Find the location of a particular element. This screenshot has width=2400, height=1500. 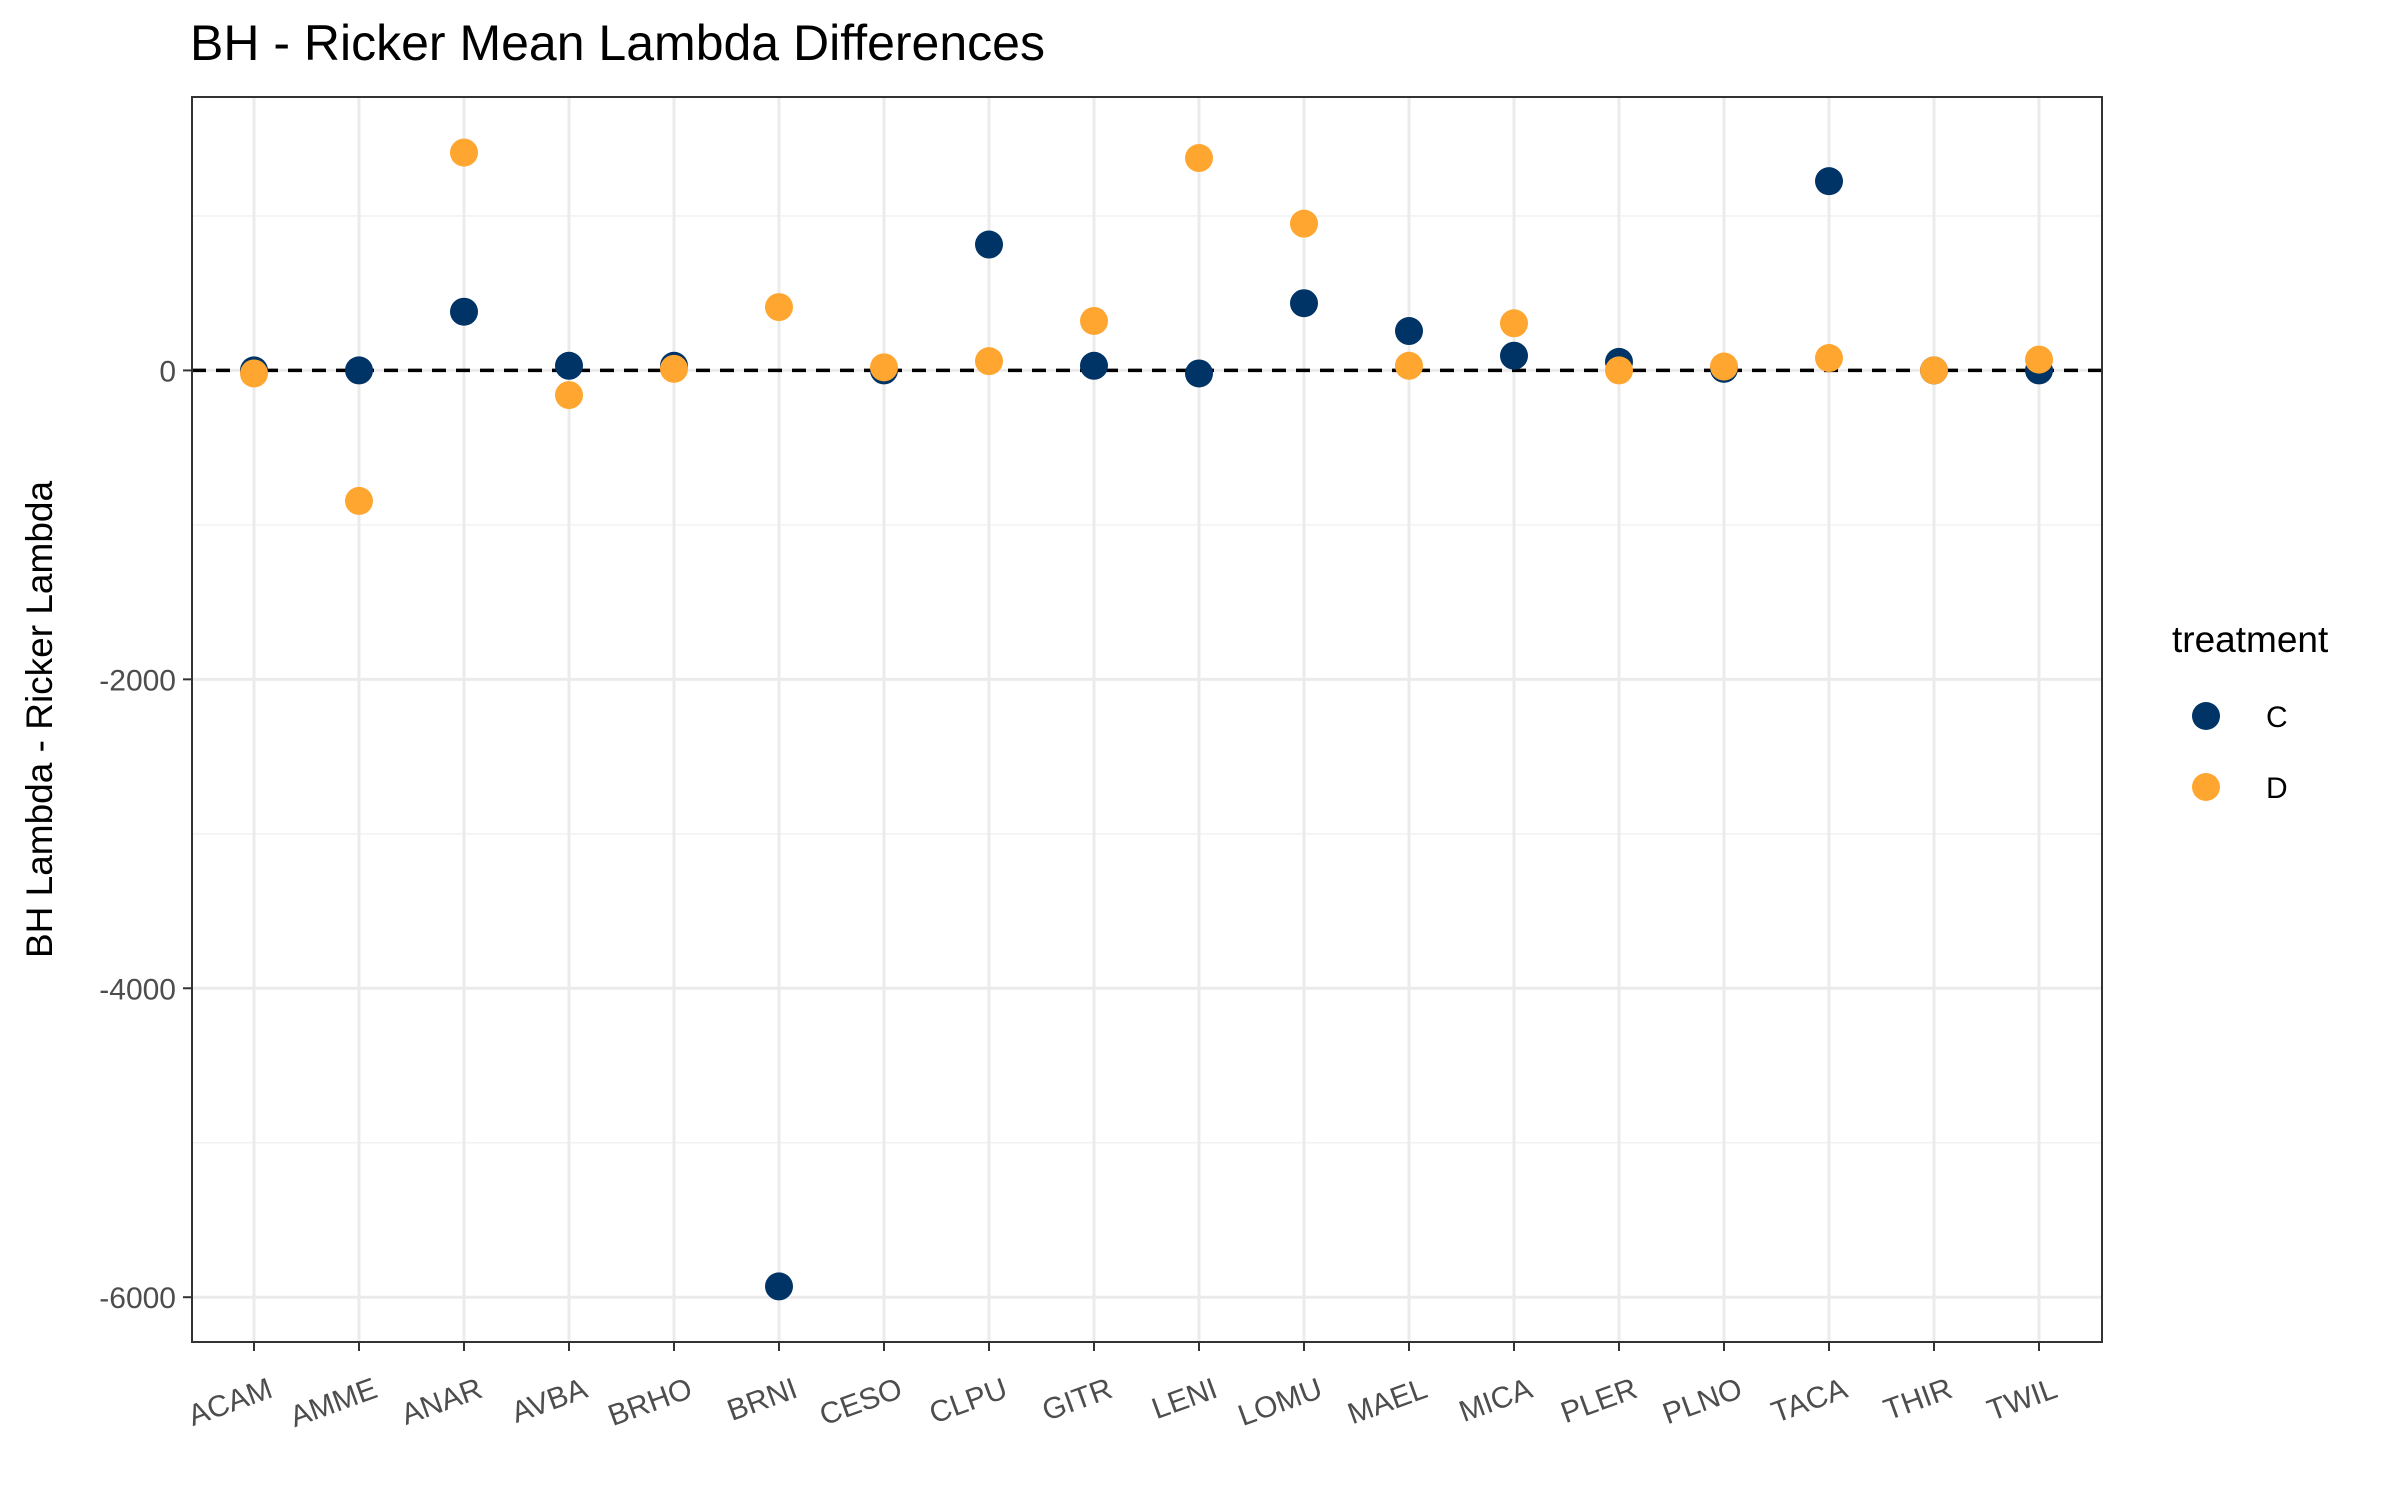

legend-label-D: D is located at coordinates (2277, 788).